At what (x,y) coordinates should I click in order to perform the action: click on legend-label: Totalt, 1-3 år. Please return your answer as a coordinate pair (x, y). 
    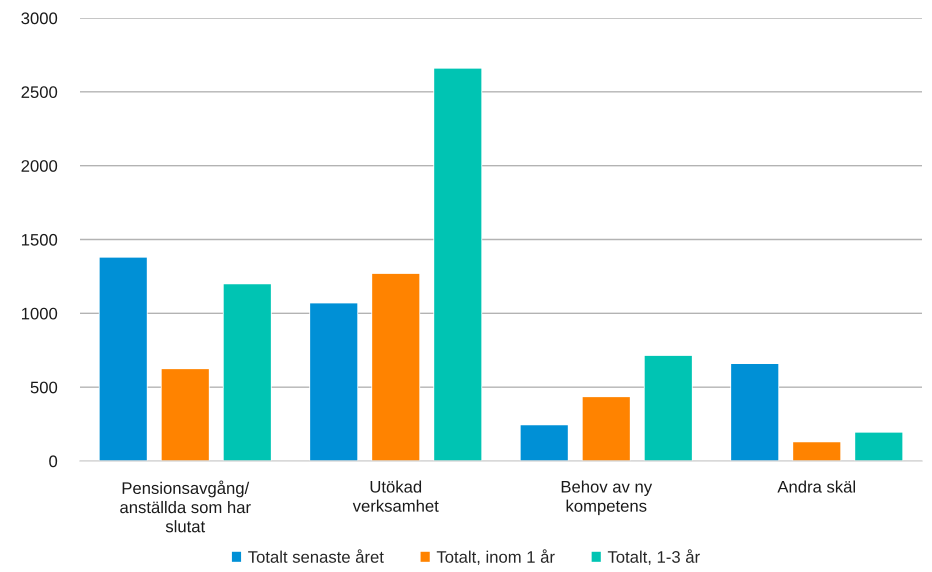
    Looking at the image, I should click on (654, 557).